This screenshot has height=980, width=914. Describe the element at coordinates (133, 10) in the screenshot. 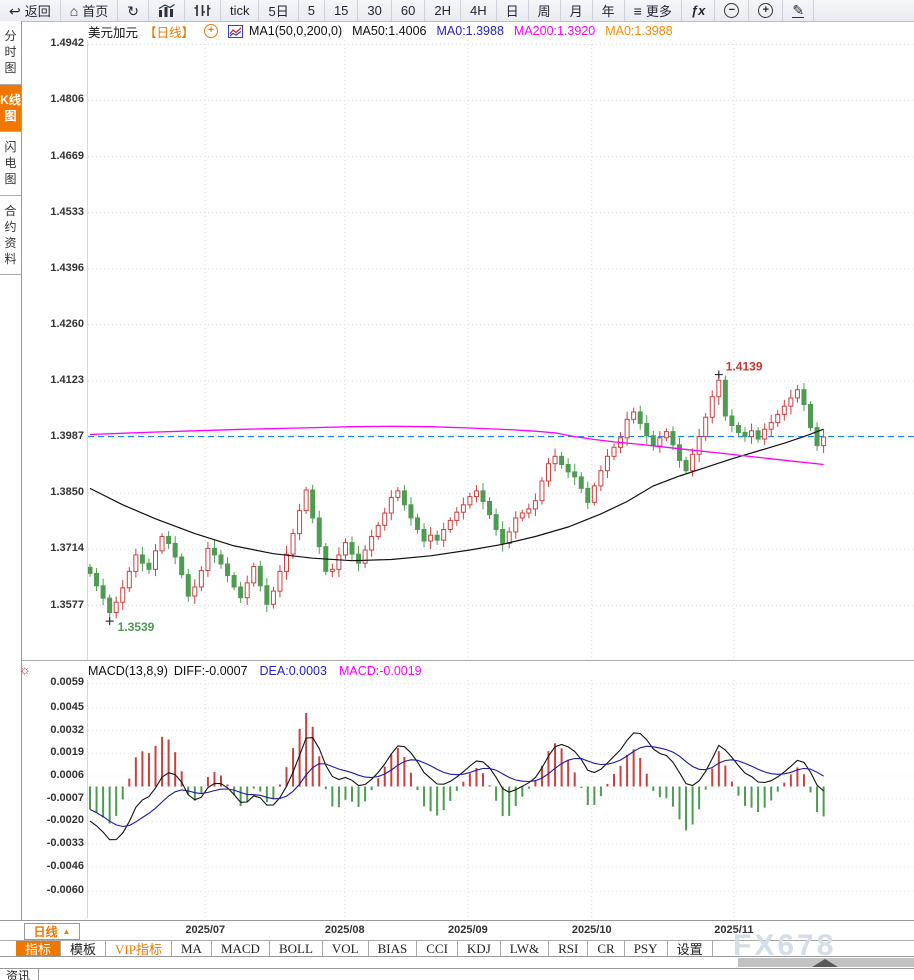

I see `toolbar-refresh: ↻` at that location.